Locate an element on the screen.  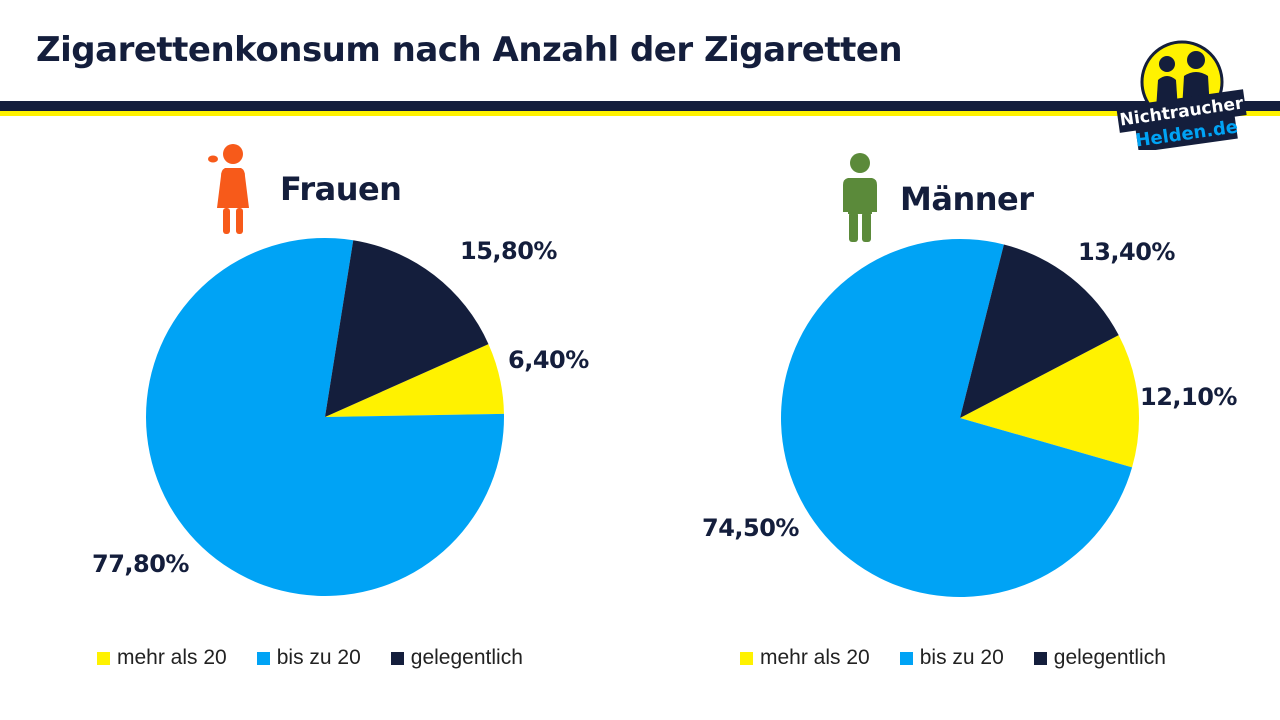
female-person-icon is located at coordinates (228, 189).